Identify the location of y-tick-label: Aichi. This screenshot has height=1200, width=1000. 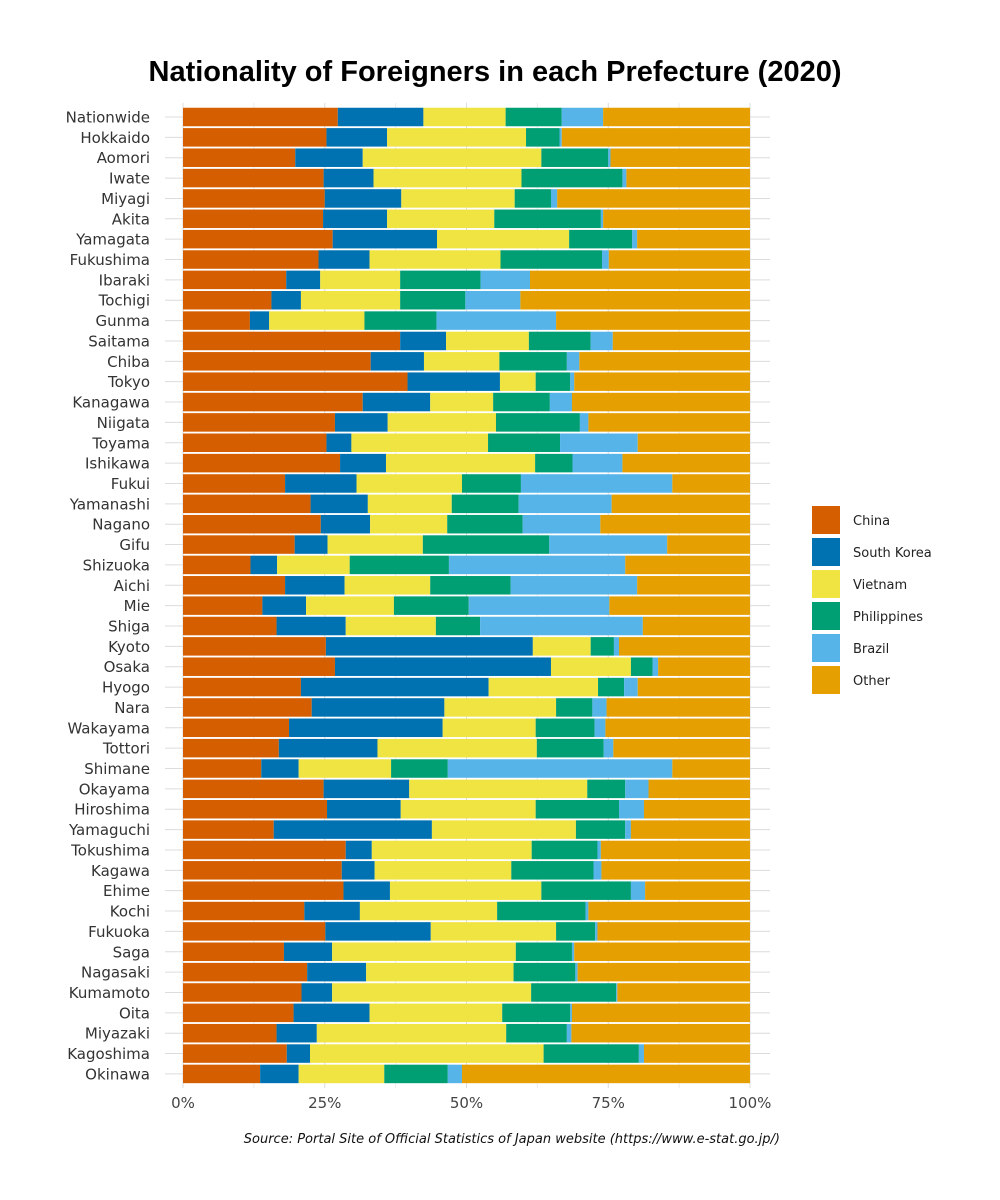
(132, 586).